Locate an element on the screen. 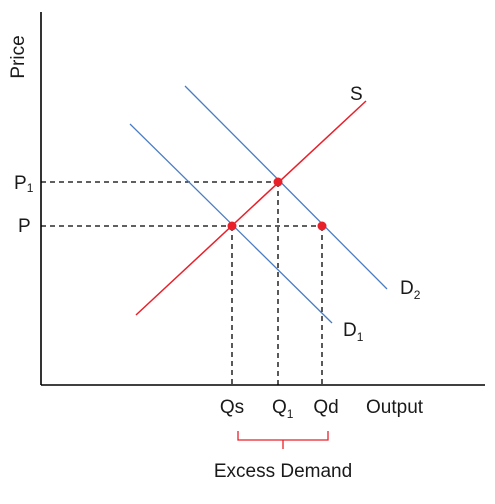 This screenshot has height=504, width=495. quantity-label-q1-sub: 1 is located at coordinates (290, 414).